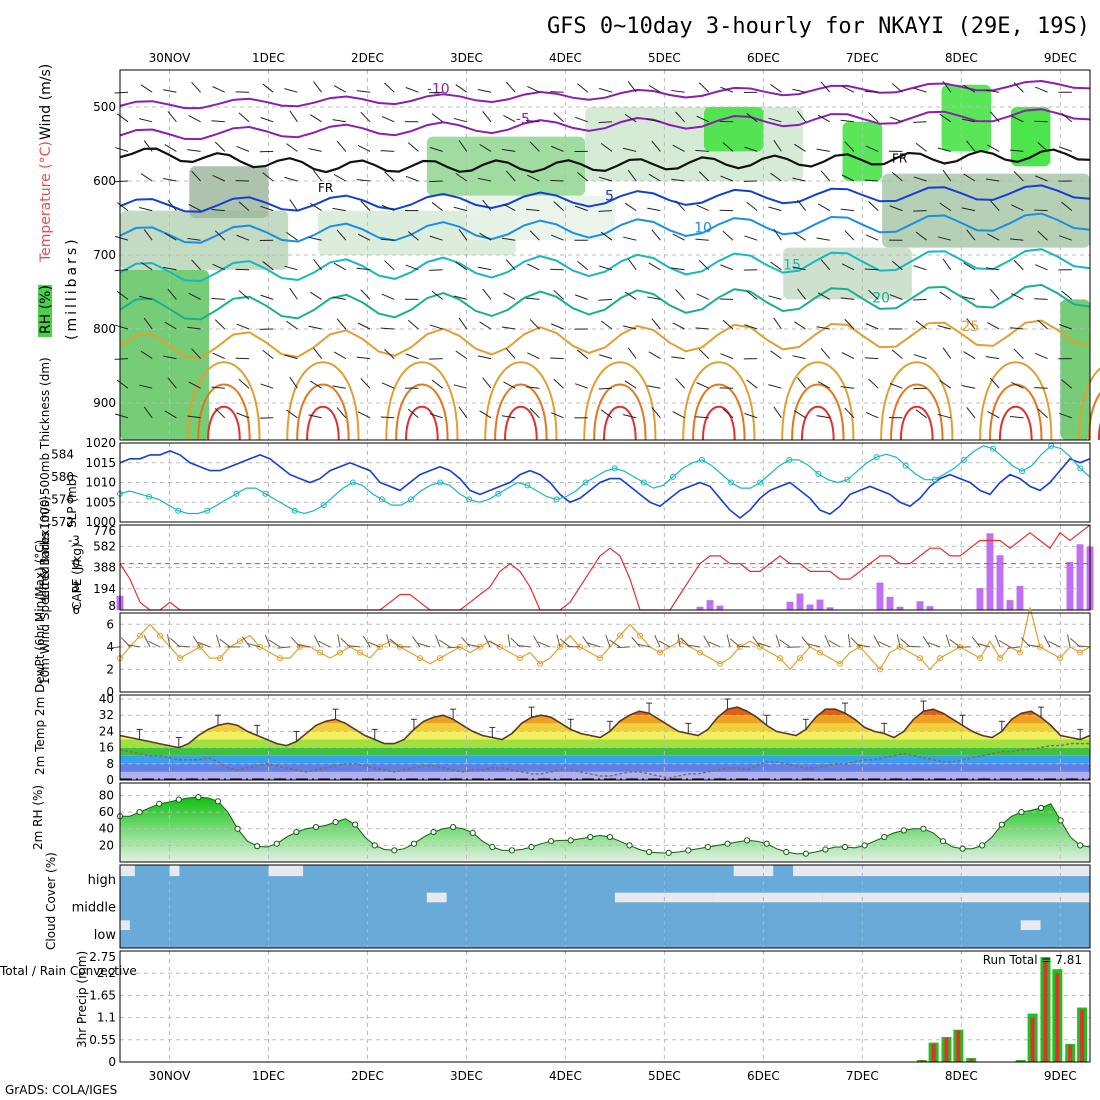 This screenshot has height=1100, width=1100. Describe the element at coordinates (367, 58) in the screenshot. I see `date-label-top: 2DEC` at that location.